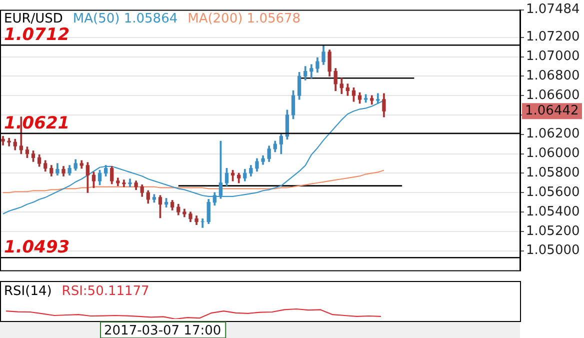 The image size is (584, 338). I want to click on series-label: RSI:50.11177, so click(106, 291).